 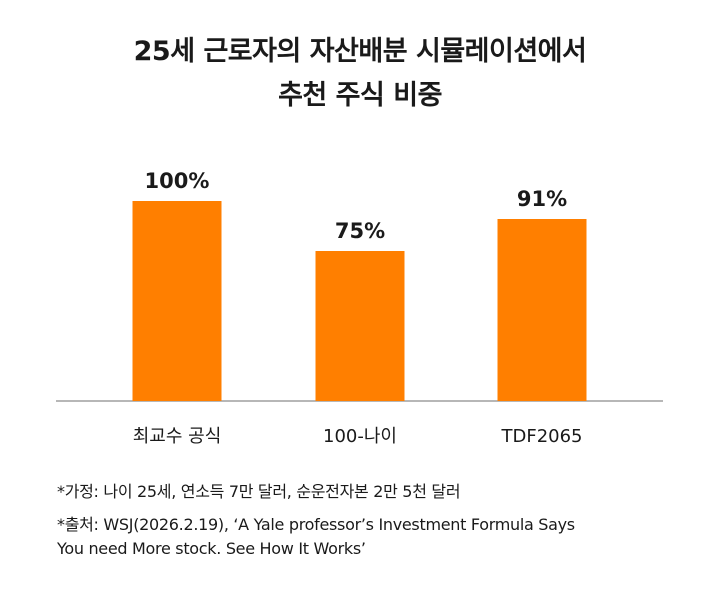 I want to click on bar-value-label-2: 75%, so click(x=360, y=231).